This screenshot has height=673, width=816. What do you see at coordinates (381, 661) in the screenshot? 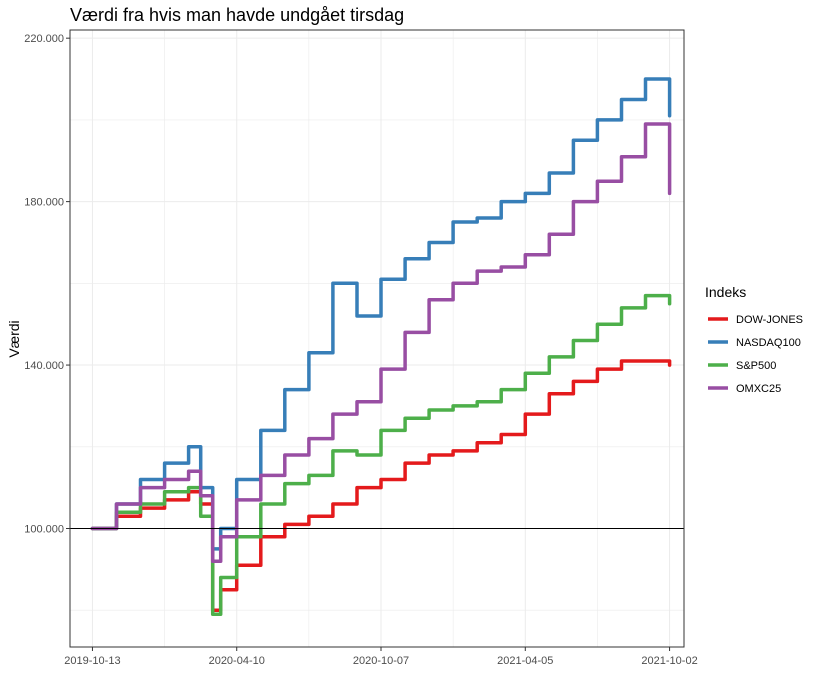
I see `x-tick-label: 2020-10-07` at bounding box center [381, 661].